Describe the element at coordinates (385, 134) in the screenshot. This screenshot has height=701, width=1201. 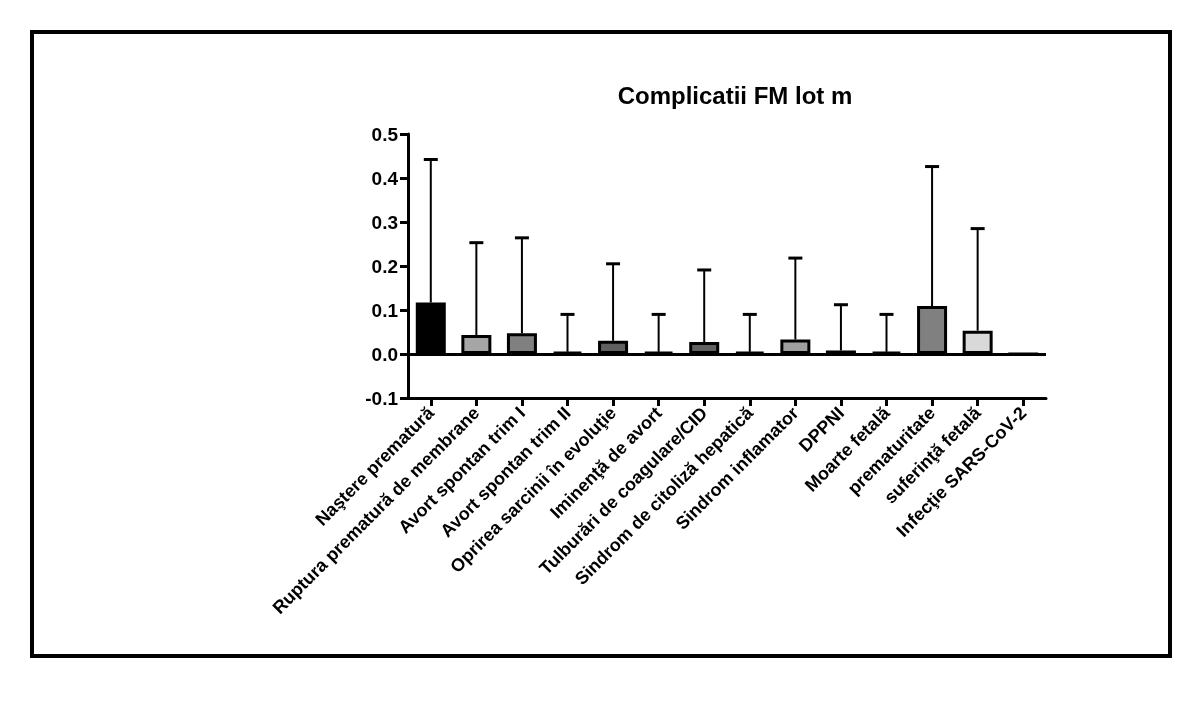
I see `y-tick-label: 0.5` at that location.